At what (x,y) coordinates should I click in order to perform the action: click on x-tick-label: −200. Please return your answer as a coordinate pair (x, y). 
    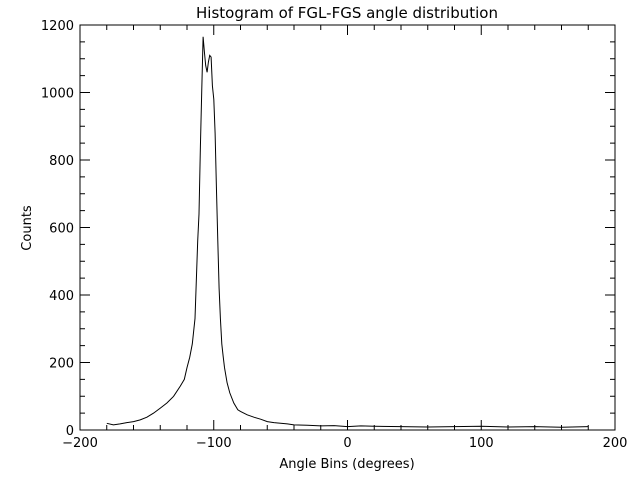
    Looking at the image, I should click on (80, 443).